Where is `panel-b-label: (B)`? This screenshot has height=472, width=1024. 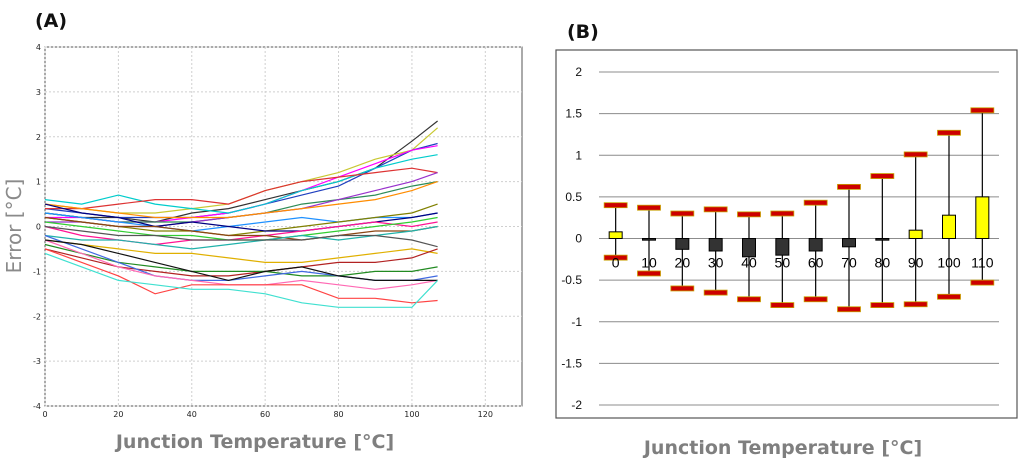 panel-b-label: (B) is located at coordinates (583, 32).